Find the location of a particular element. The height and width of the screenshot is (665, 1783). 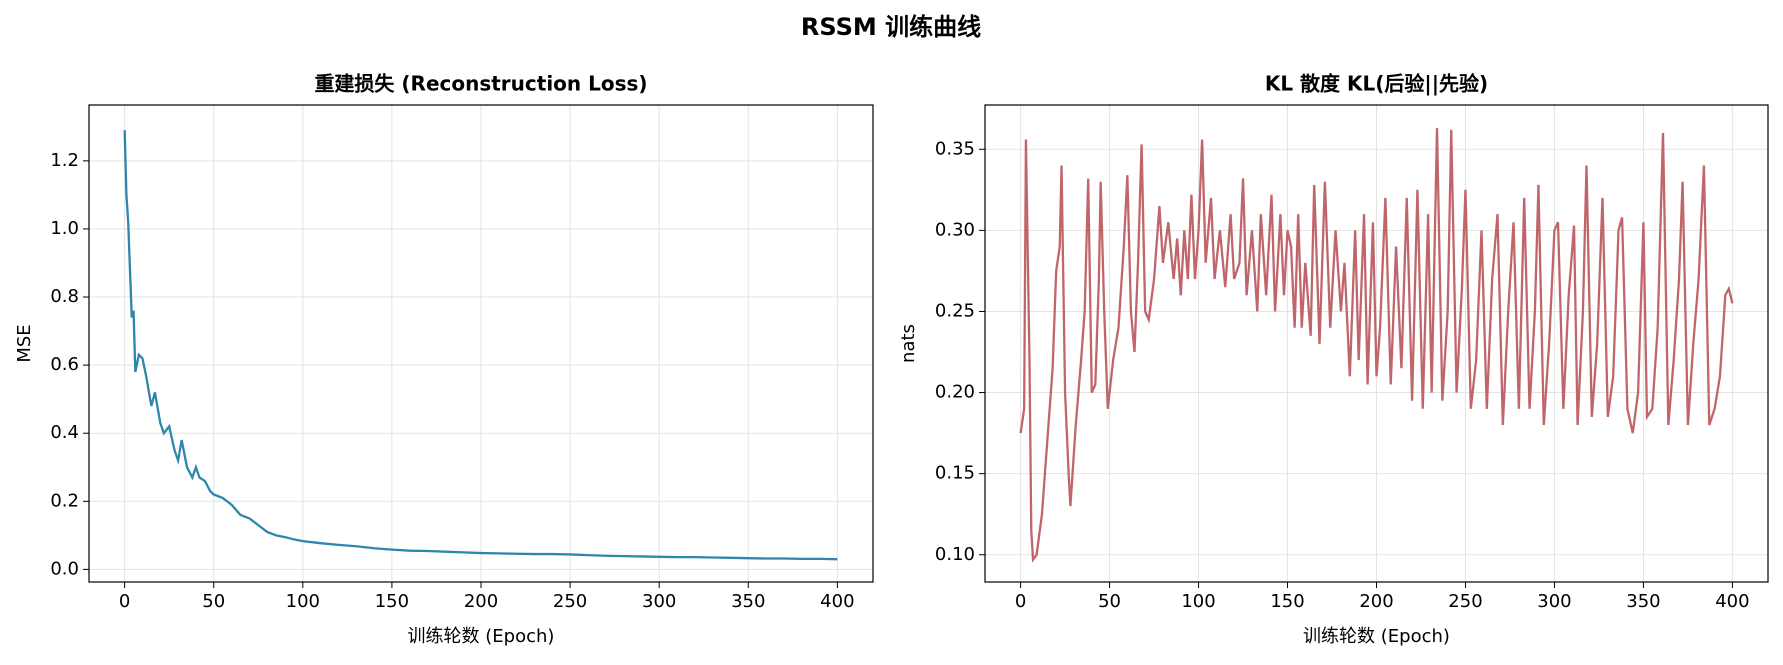

y-tick-label: 0.4 is located at coordinates (64, 432).